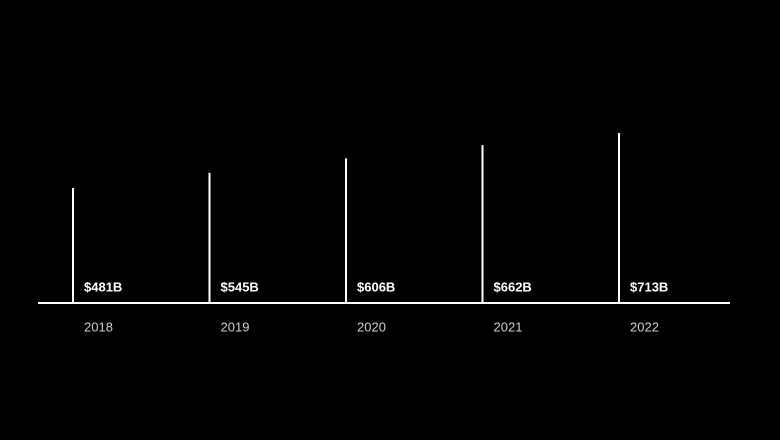 This screenshot has height=440, width=780. I want to click on value-label: $481B, so click(103, 286).